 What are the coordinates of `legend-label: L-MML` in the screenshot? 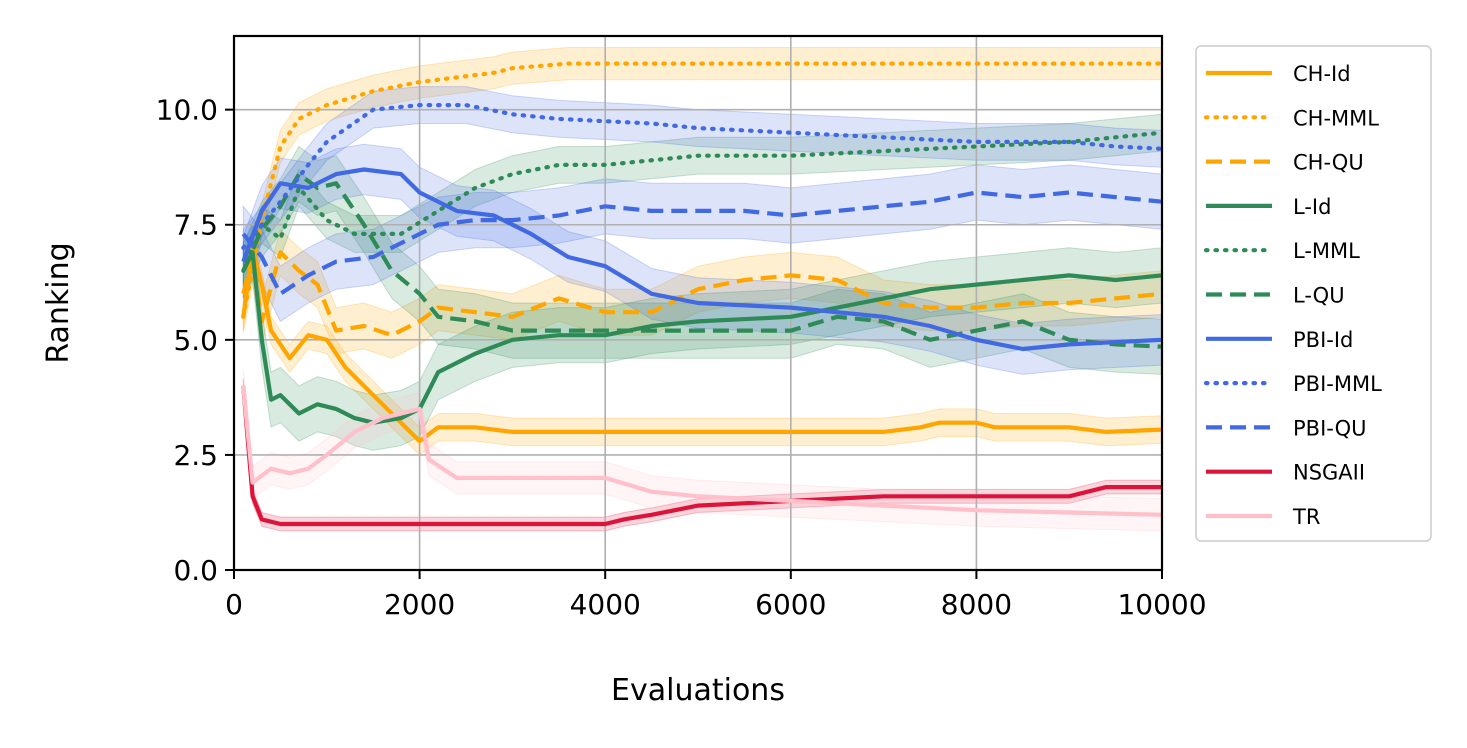 It's located at (1326, 251).